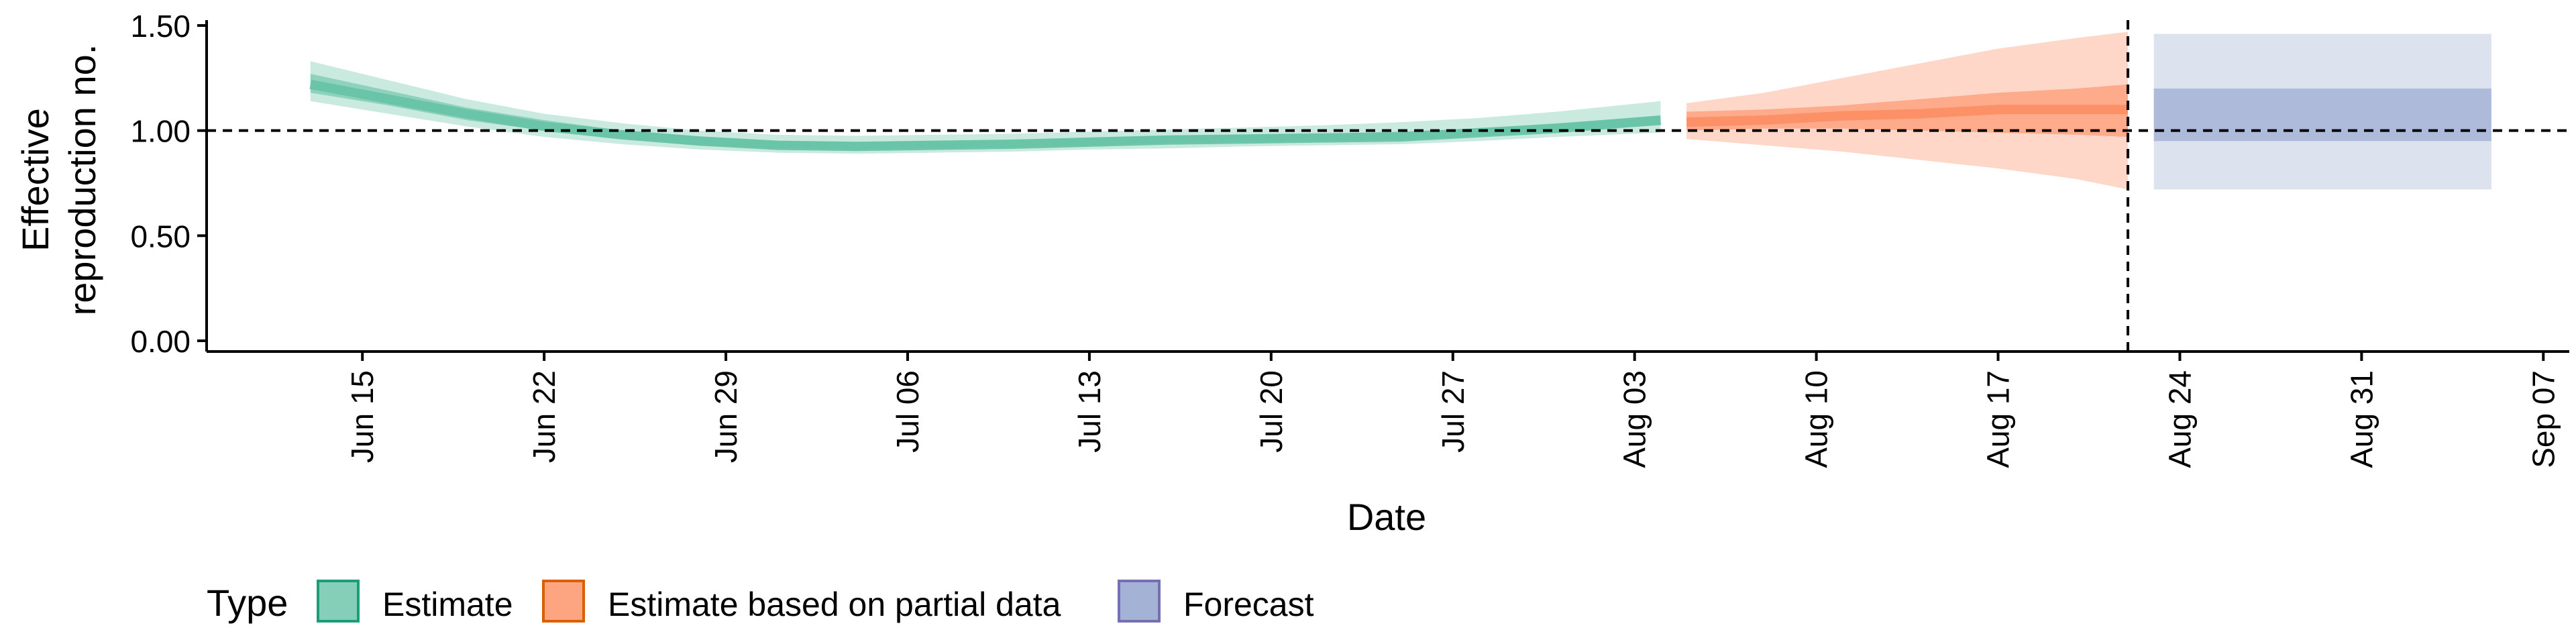  Describe the element at coordinates (82, 180) in the screenshot. I see `y-axis-title-line-2: reproduction no.` at that location.